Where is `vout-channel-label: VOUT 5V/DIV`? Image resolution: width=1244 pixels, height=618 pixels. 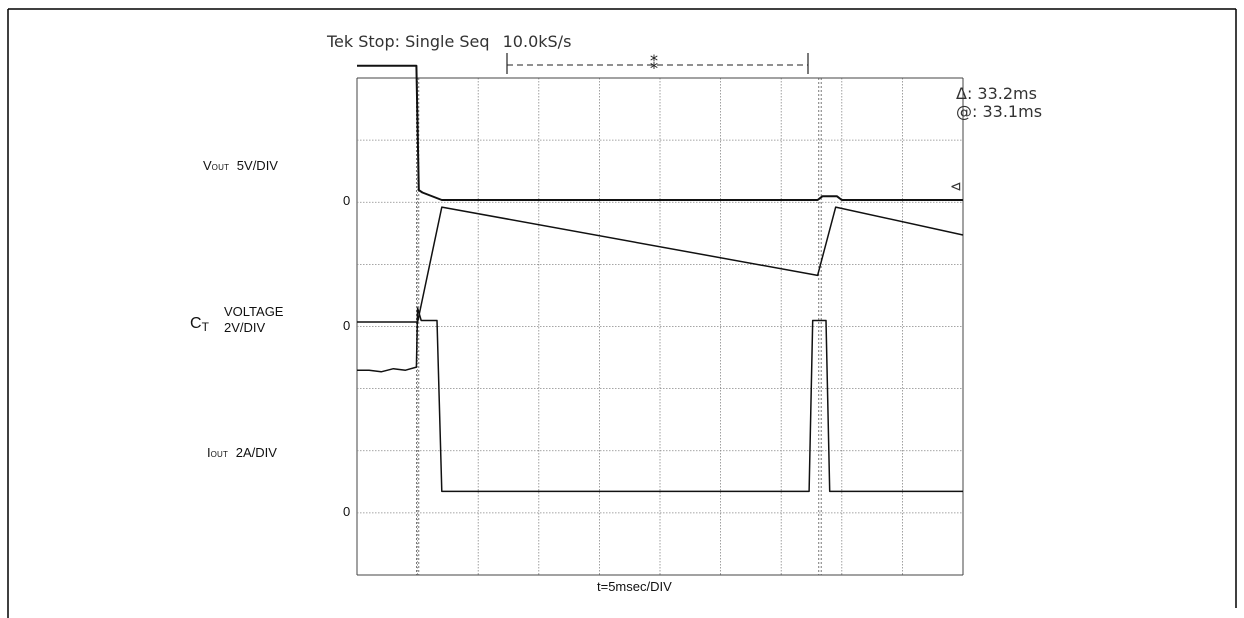 vout-channel-label: VOUT 5V/DIV is located at coordinates (240, 165).